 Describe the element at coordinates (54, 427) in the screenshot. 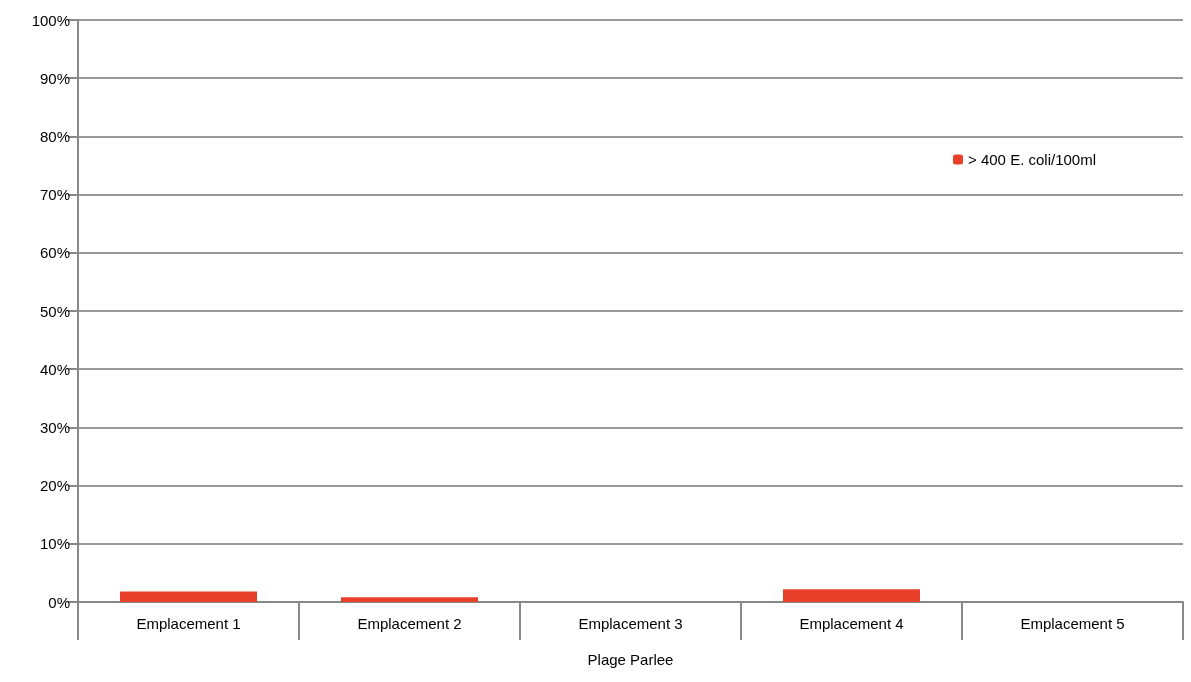

I see `y-tick-label: 30%` at that location.